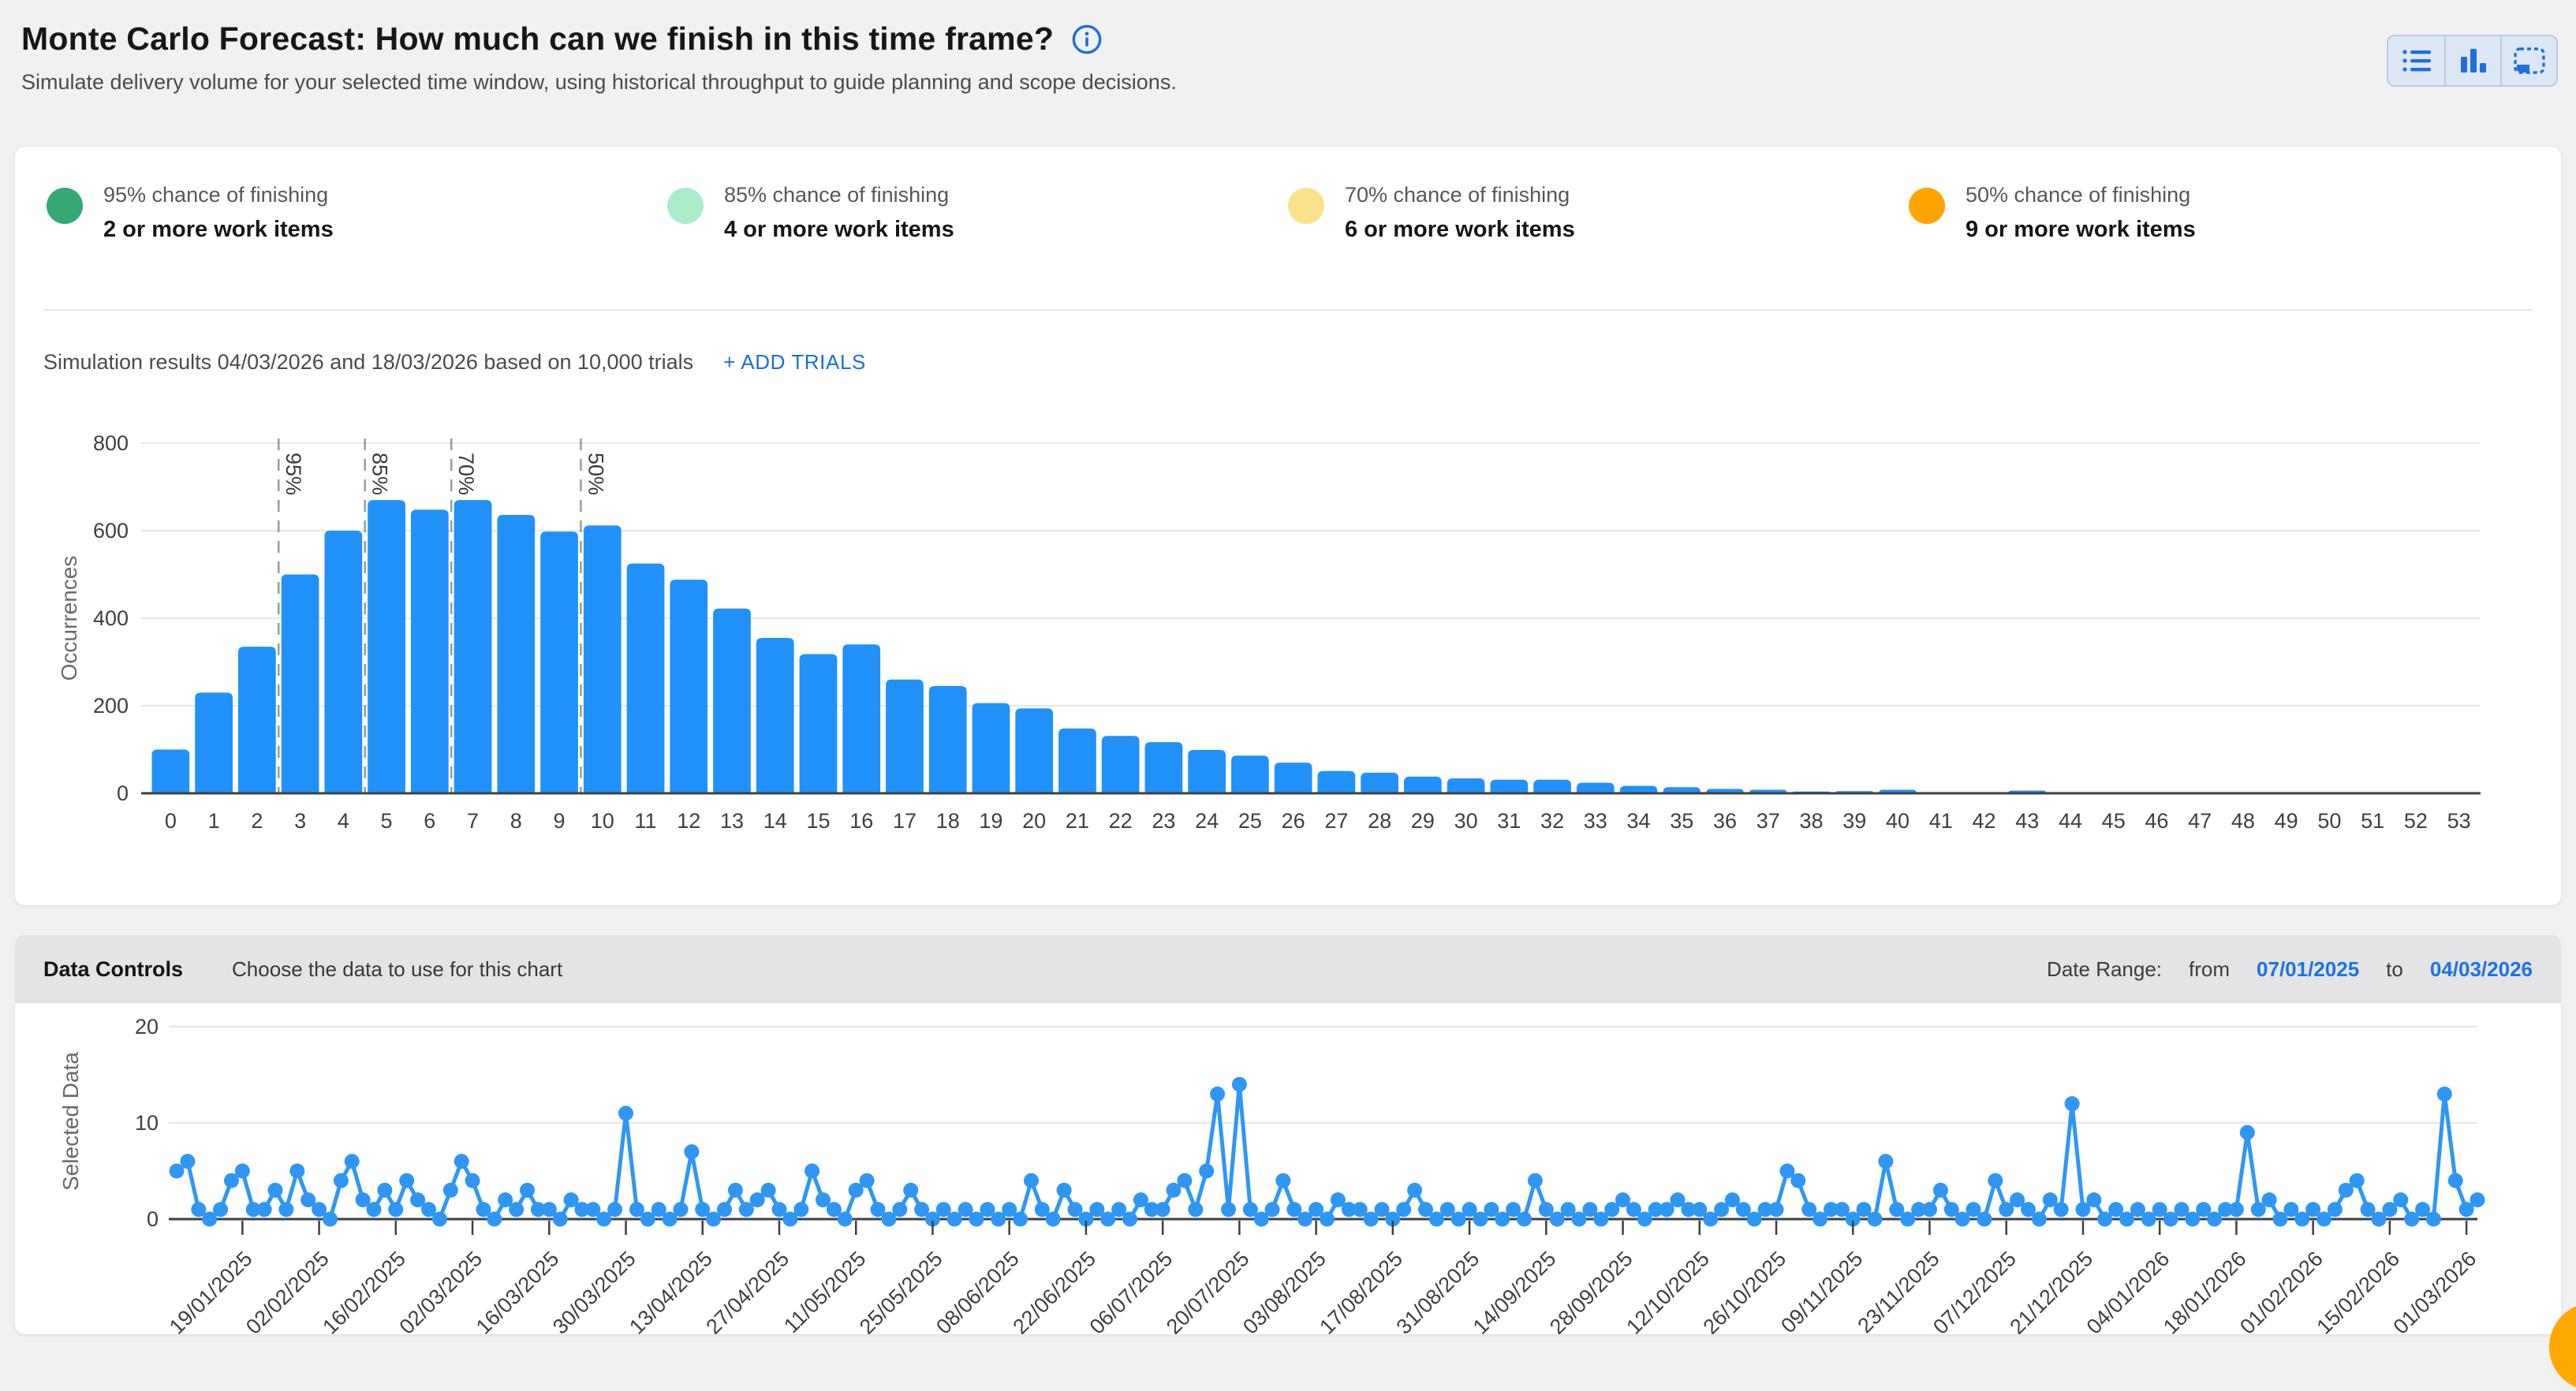 The image size is (2576, 1391). Describe the element at coordinates (2372, 821) in the screenshot. I see `svg-text: 51` at that location.